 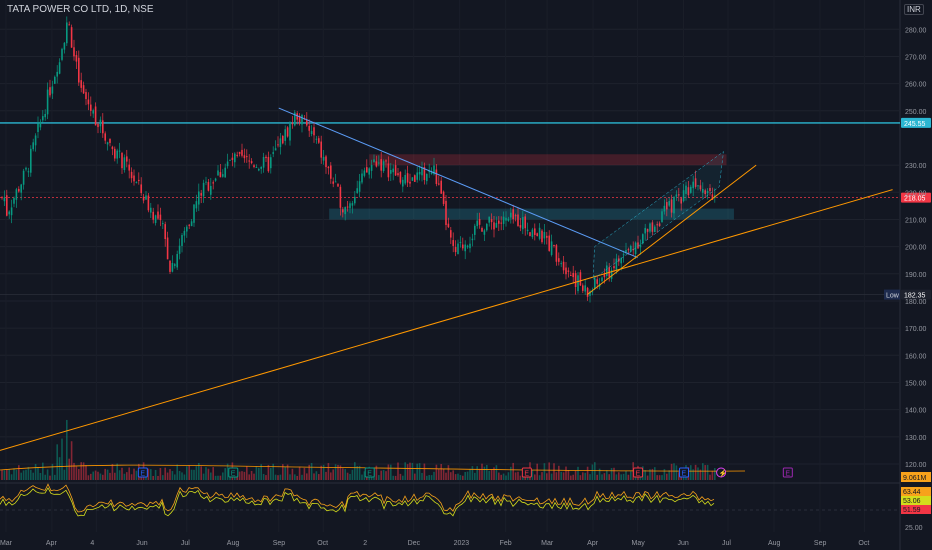 I want to click on time-tick-label: 4, so click(x=92, y=543).